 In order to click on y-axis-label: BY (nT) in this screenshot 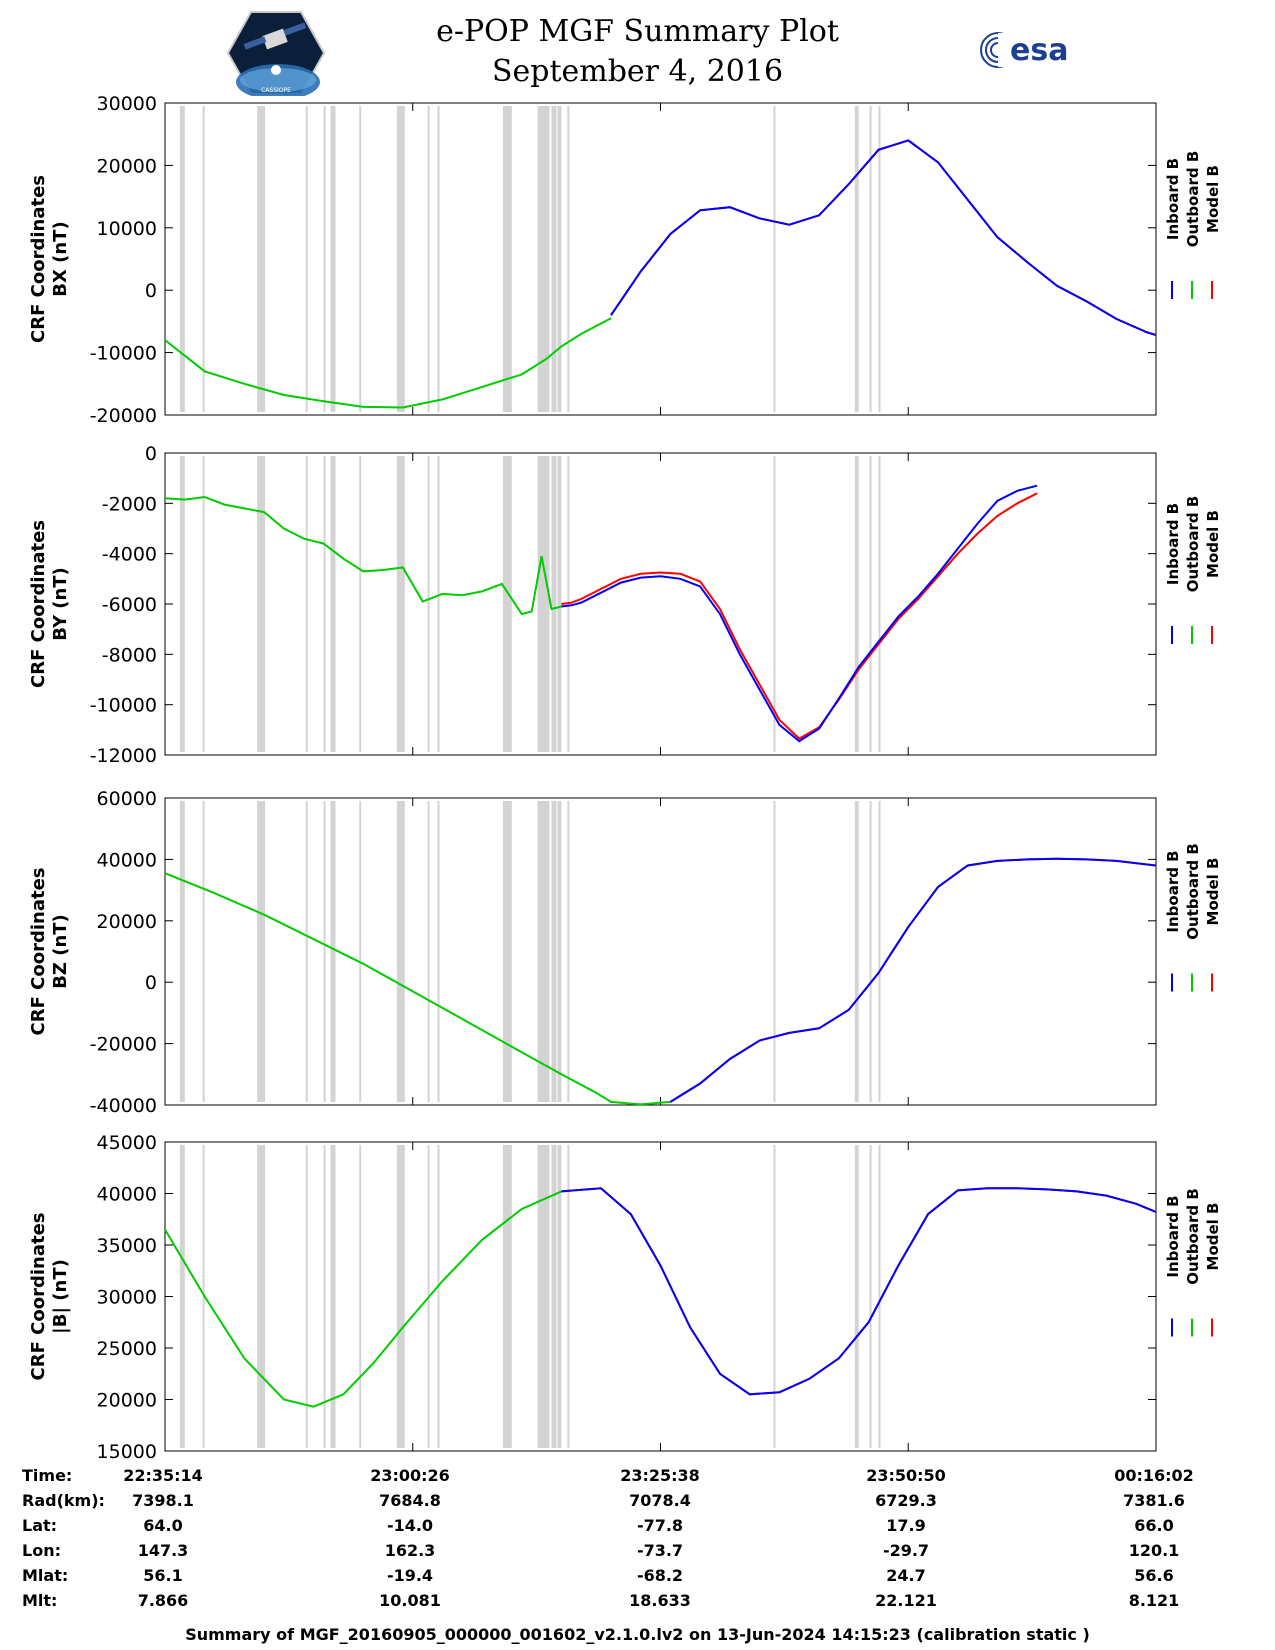, I will do `click(60, 604)`.